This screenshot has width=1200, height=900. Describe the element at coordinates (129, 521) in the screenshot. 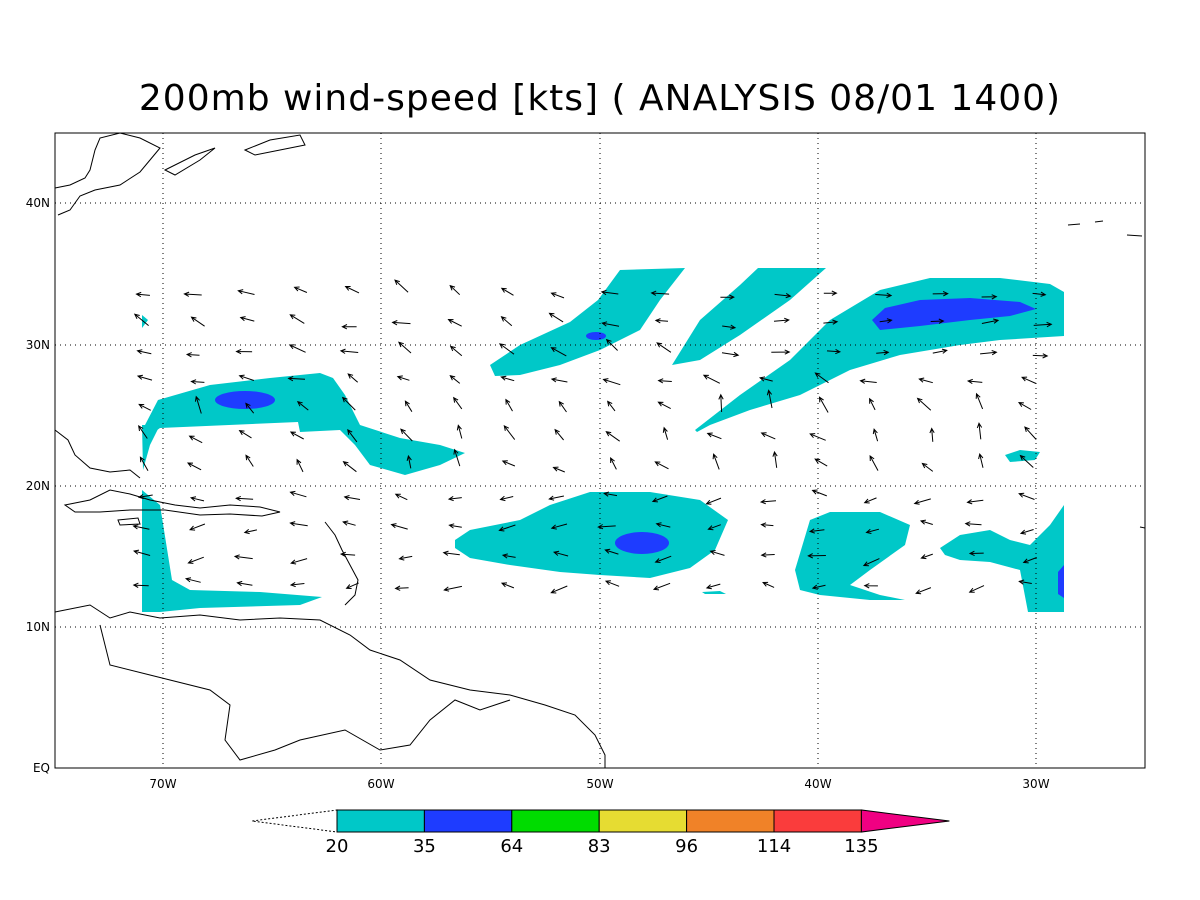

I see `coast-jamaica` at that location.